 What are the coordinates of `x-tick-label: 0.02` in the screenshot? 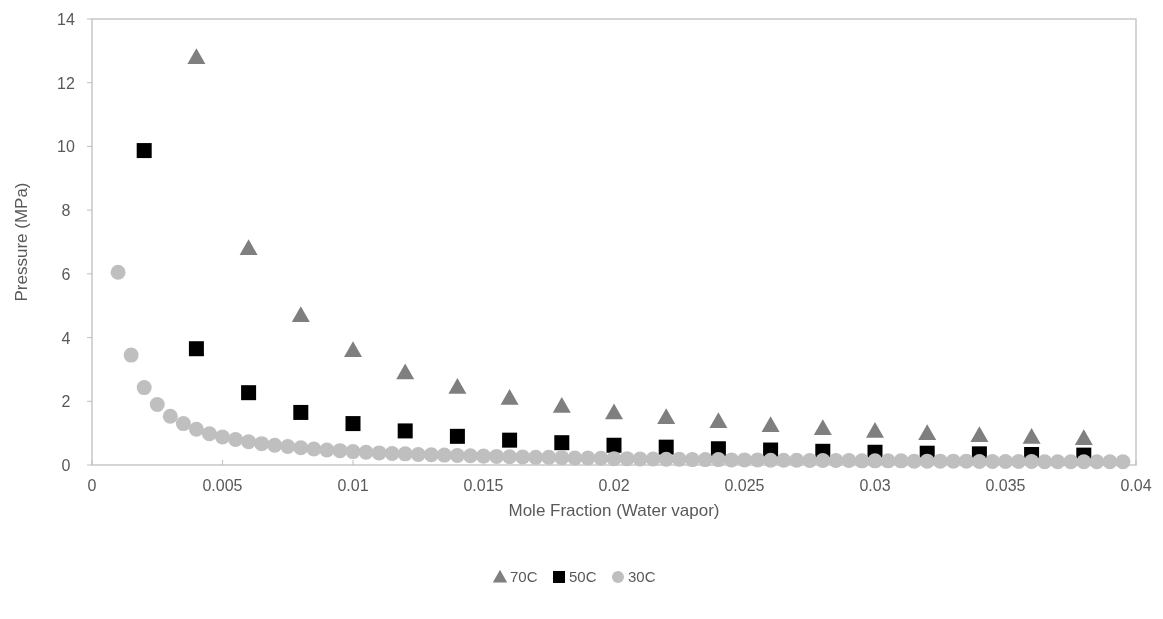 It's located at (614, 485).